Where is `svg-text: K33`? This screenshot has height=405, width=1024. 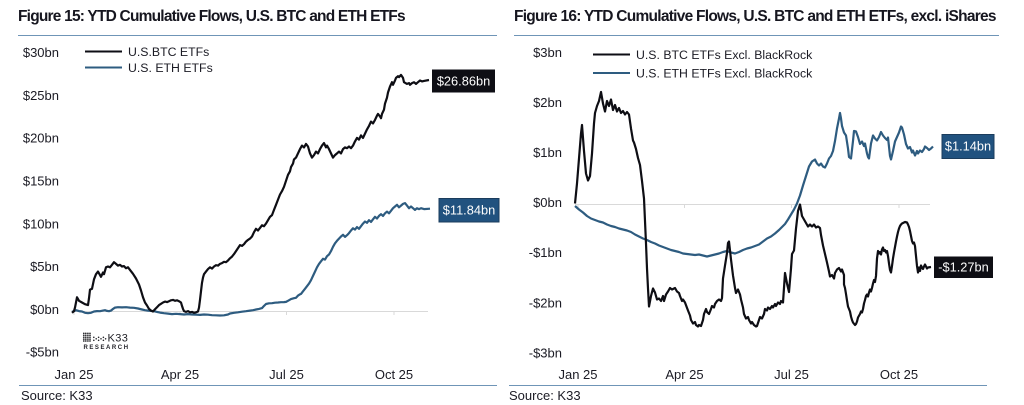 svg-text: K33 is located at coordinates (118, 339).